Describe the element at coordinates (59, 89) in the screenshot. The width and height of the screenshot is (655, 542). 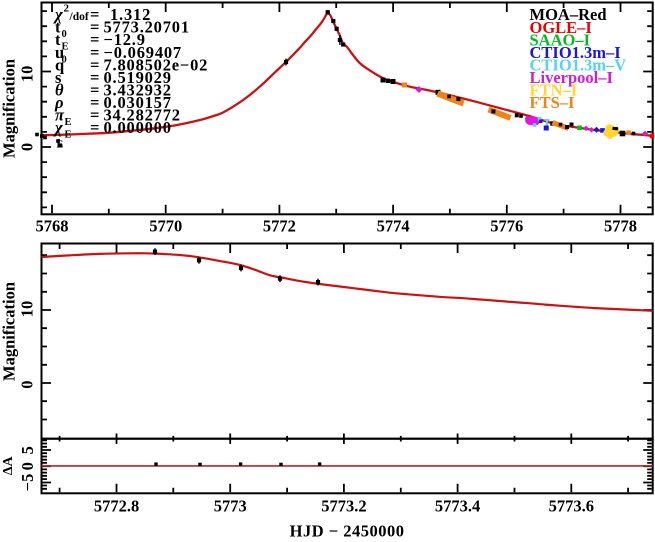
I see `svg-text: θ` at that location.